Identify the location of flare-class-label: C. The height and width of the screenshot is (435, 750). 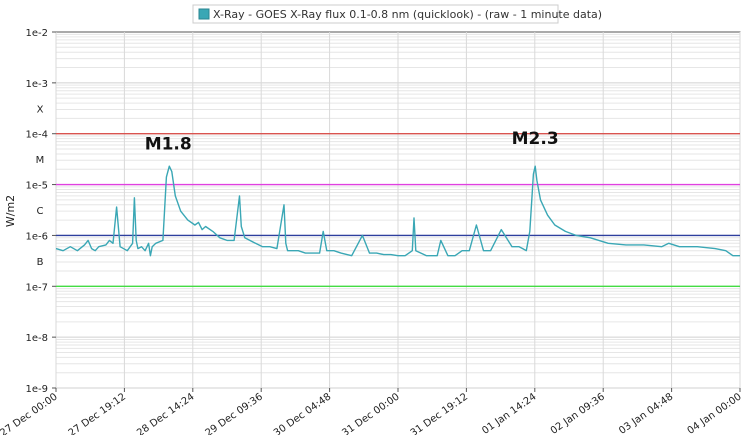
(40, 211).